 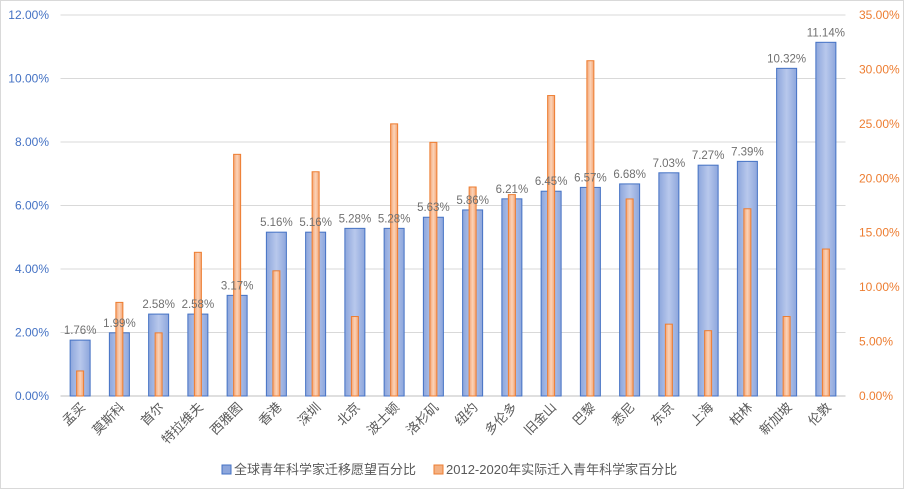 I want to click on data-label: 7.03%, so click(x=669, y=164).